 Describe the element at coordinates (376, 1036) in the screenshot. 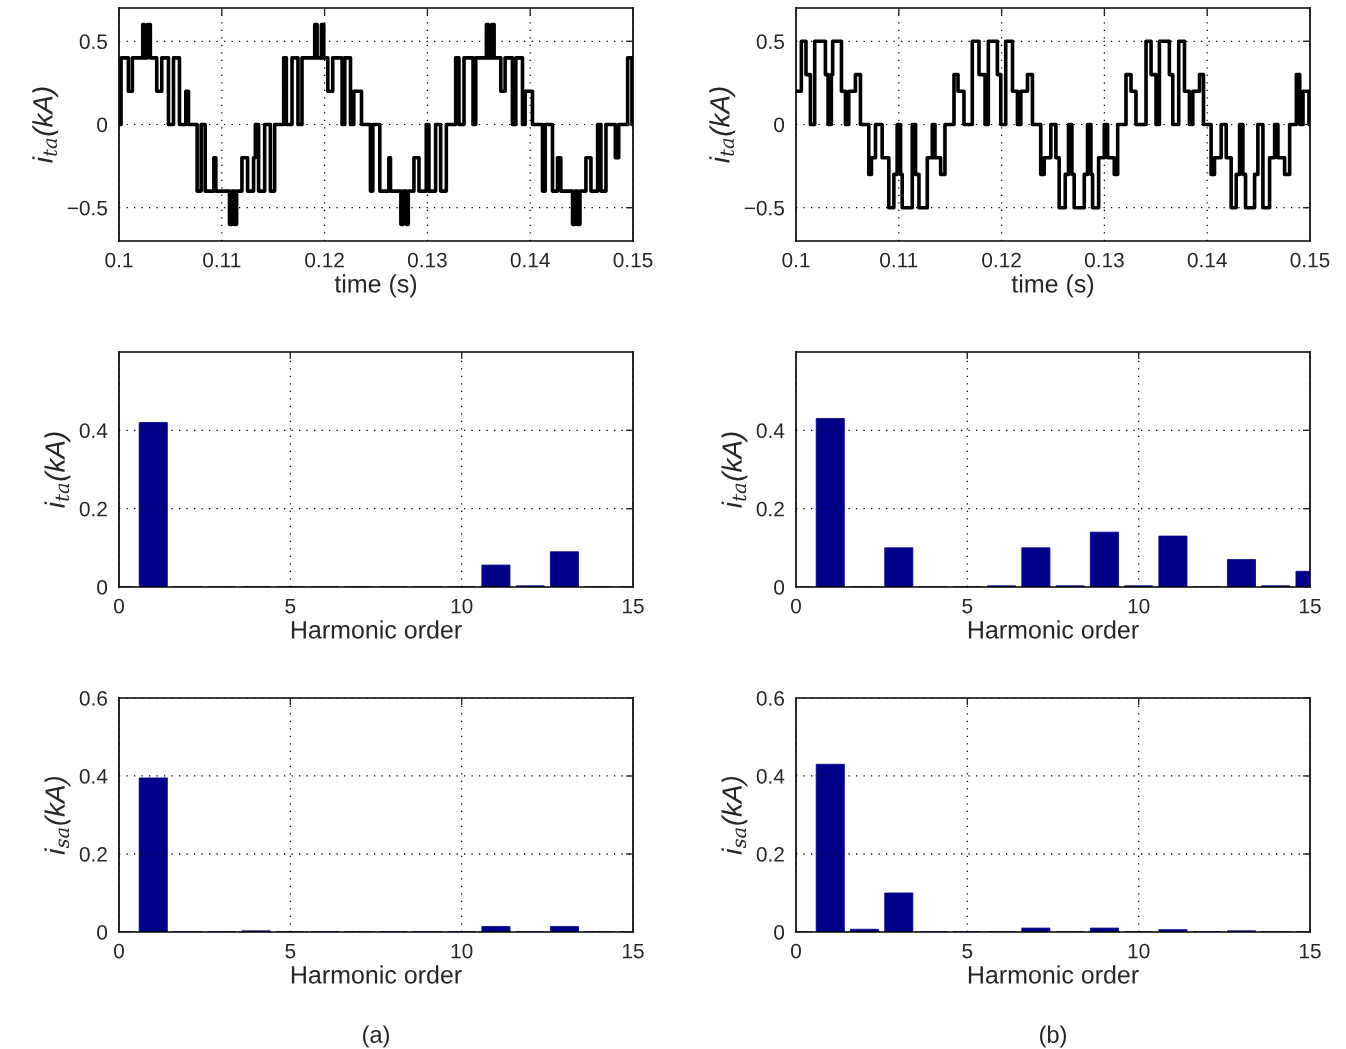

I see `text: (a)` at that location.